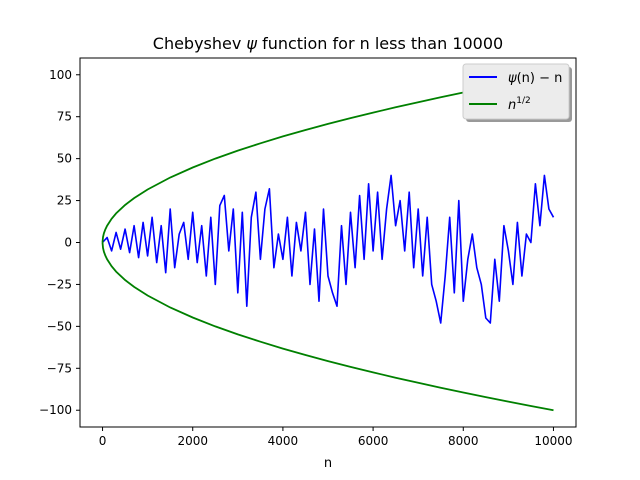 The image size is (640, 480). What do you see at coordinates (59, 242) in the screenshot?
I see `y-axis: −100 −75 −50 −25 0 25 50 75 100` at bounding box center [59, 242].